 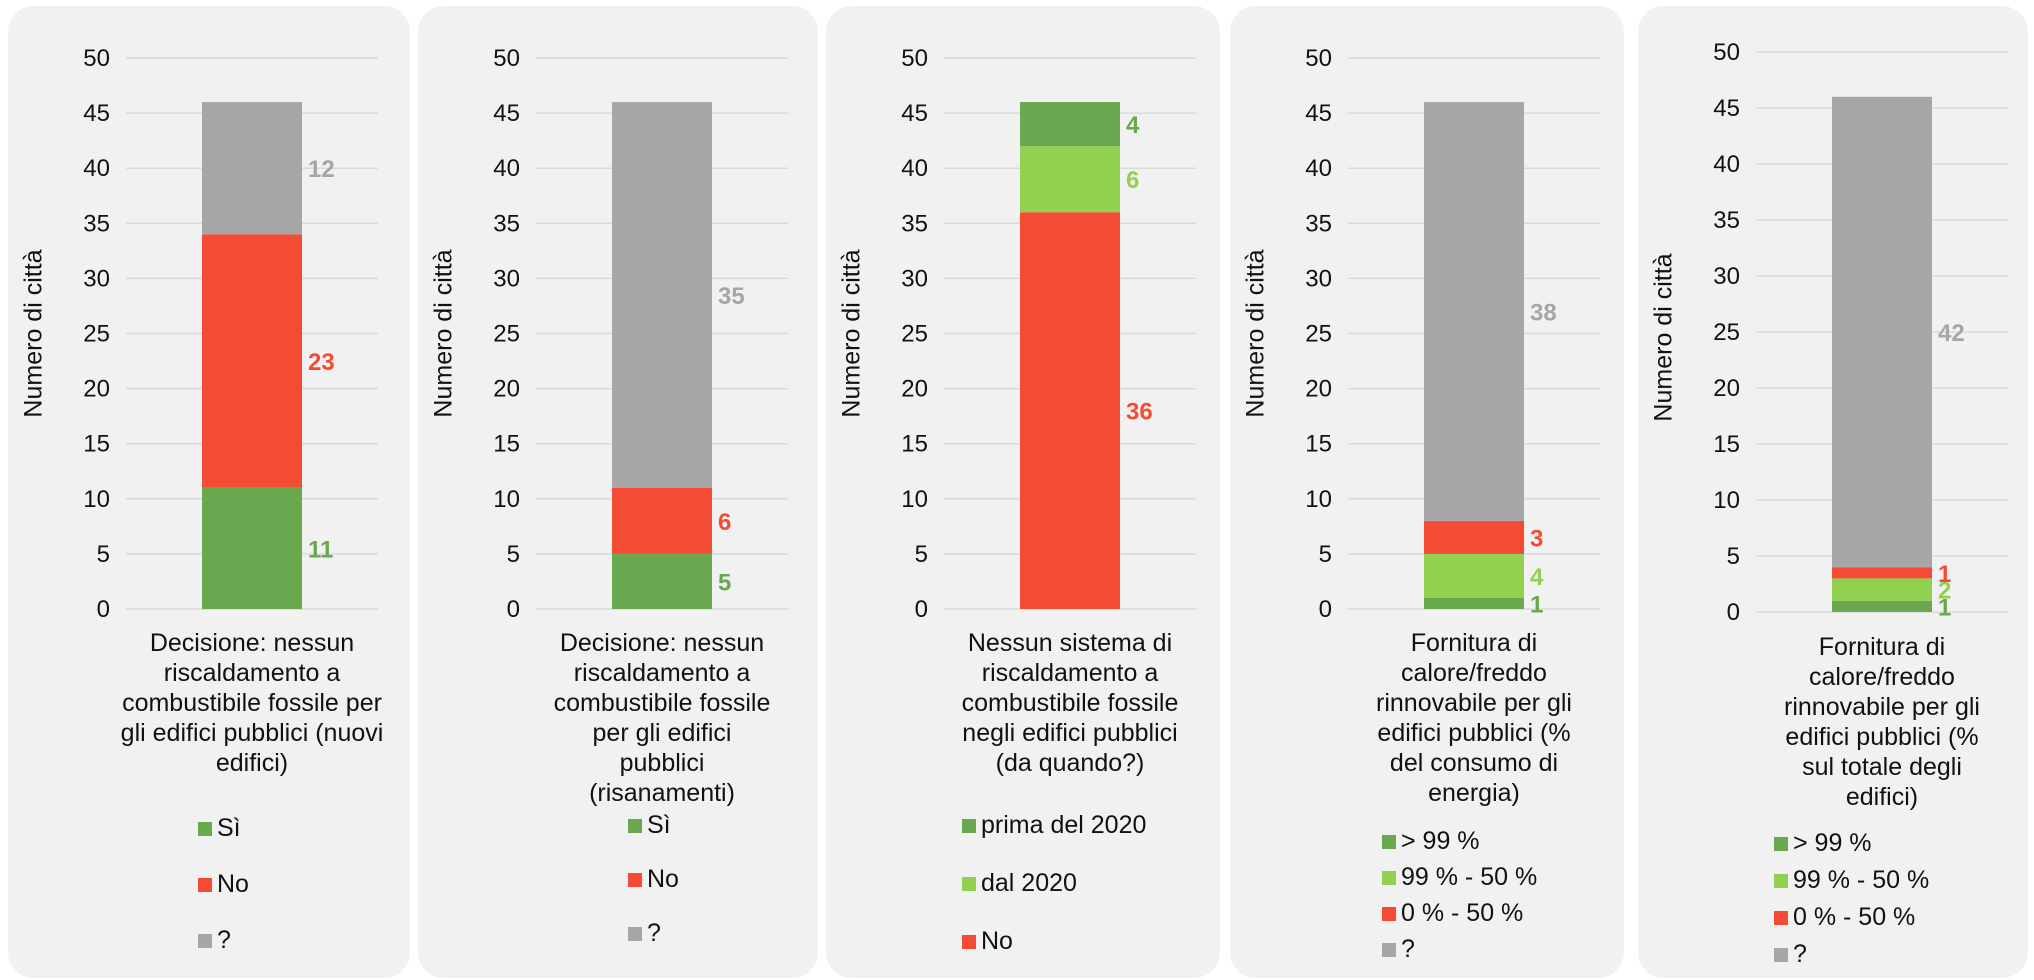 I want to click on legend-item: > 99 %, so click(x=1431, y=841).